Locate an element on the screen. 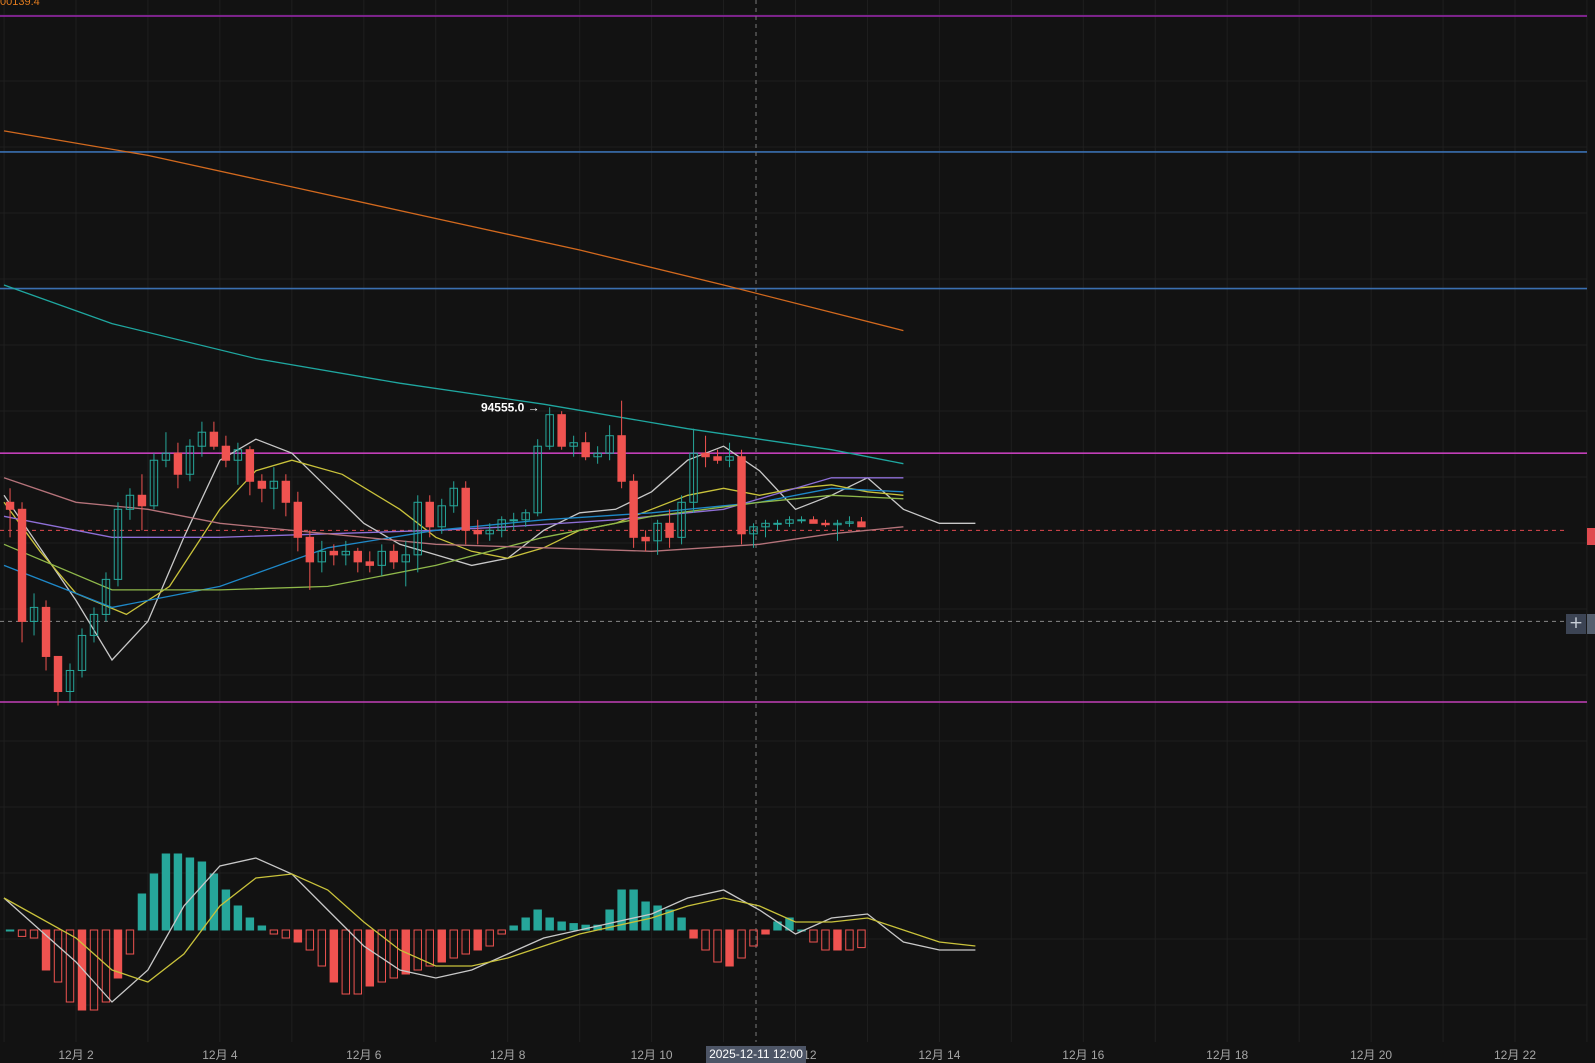  crosshair-time-label: 2025-12-11 12:00 is located at coordinates (756, 1054).